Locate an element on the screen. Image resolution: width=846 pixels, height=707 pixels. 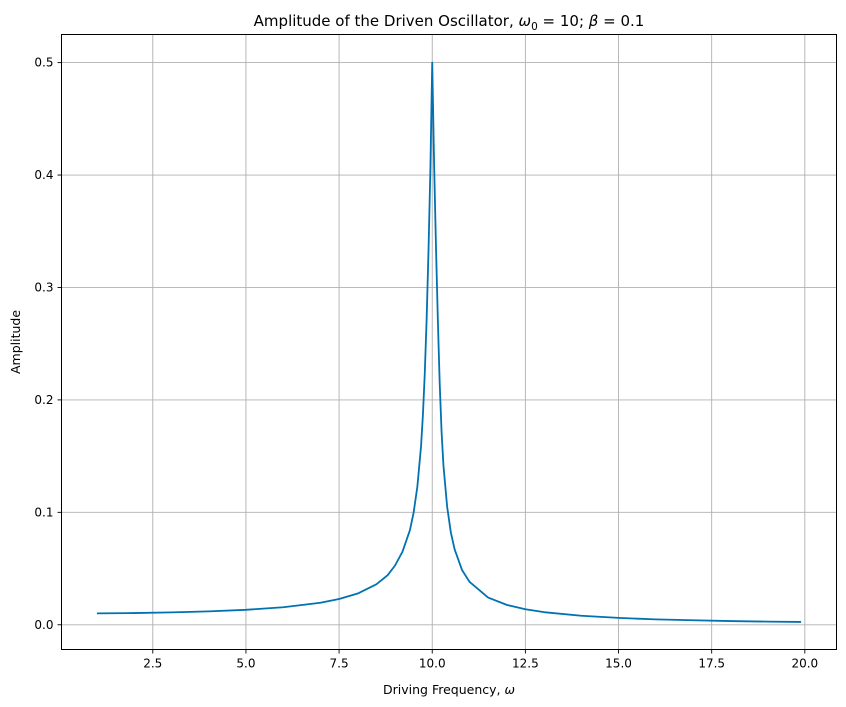
x-tick-label: 7.5 is located at coordinates (339, 664).